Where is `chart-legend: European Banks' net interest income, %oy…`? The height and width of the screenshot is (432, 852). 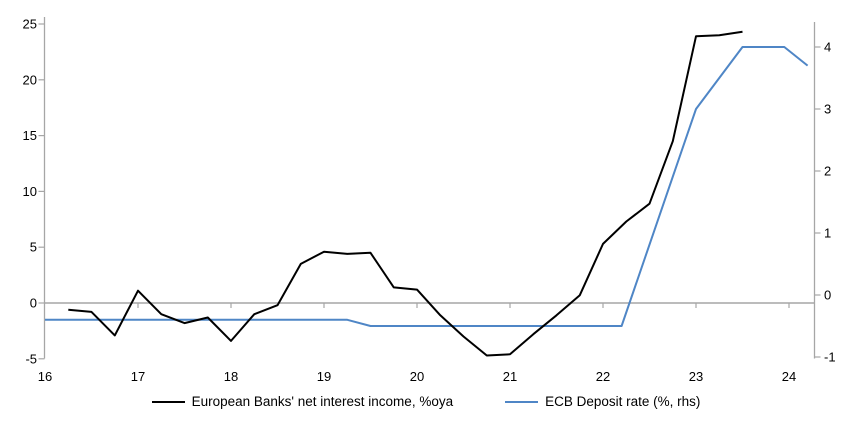
chart-legend: European Banks' net interest income, %oy… is located at coordinates (426, 401).